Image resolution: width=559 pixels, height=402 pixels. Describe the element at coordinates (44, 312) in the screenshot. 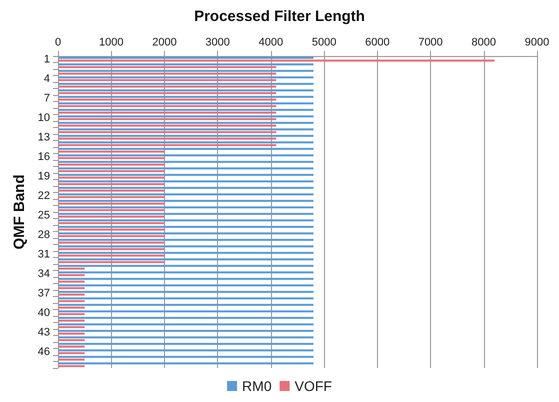

I see `y-tick-label: 40` at that location.